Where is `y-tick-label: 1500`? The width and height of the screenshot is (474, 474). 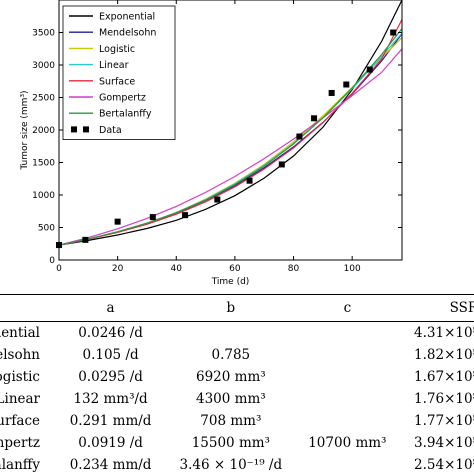 y-tick-label: 1500 is located at coordinates (43, 164).